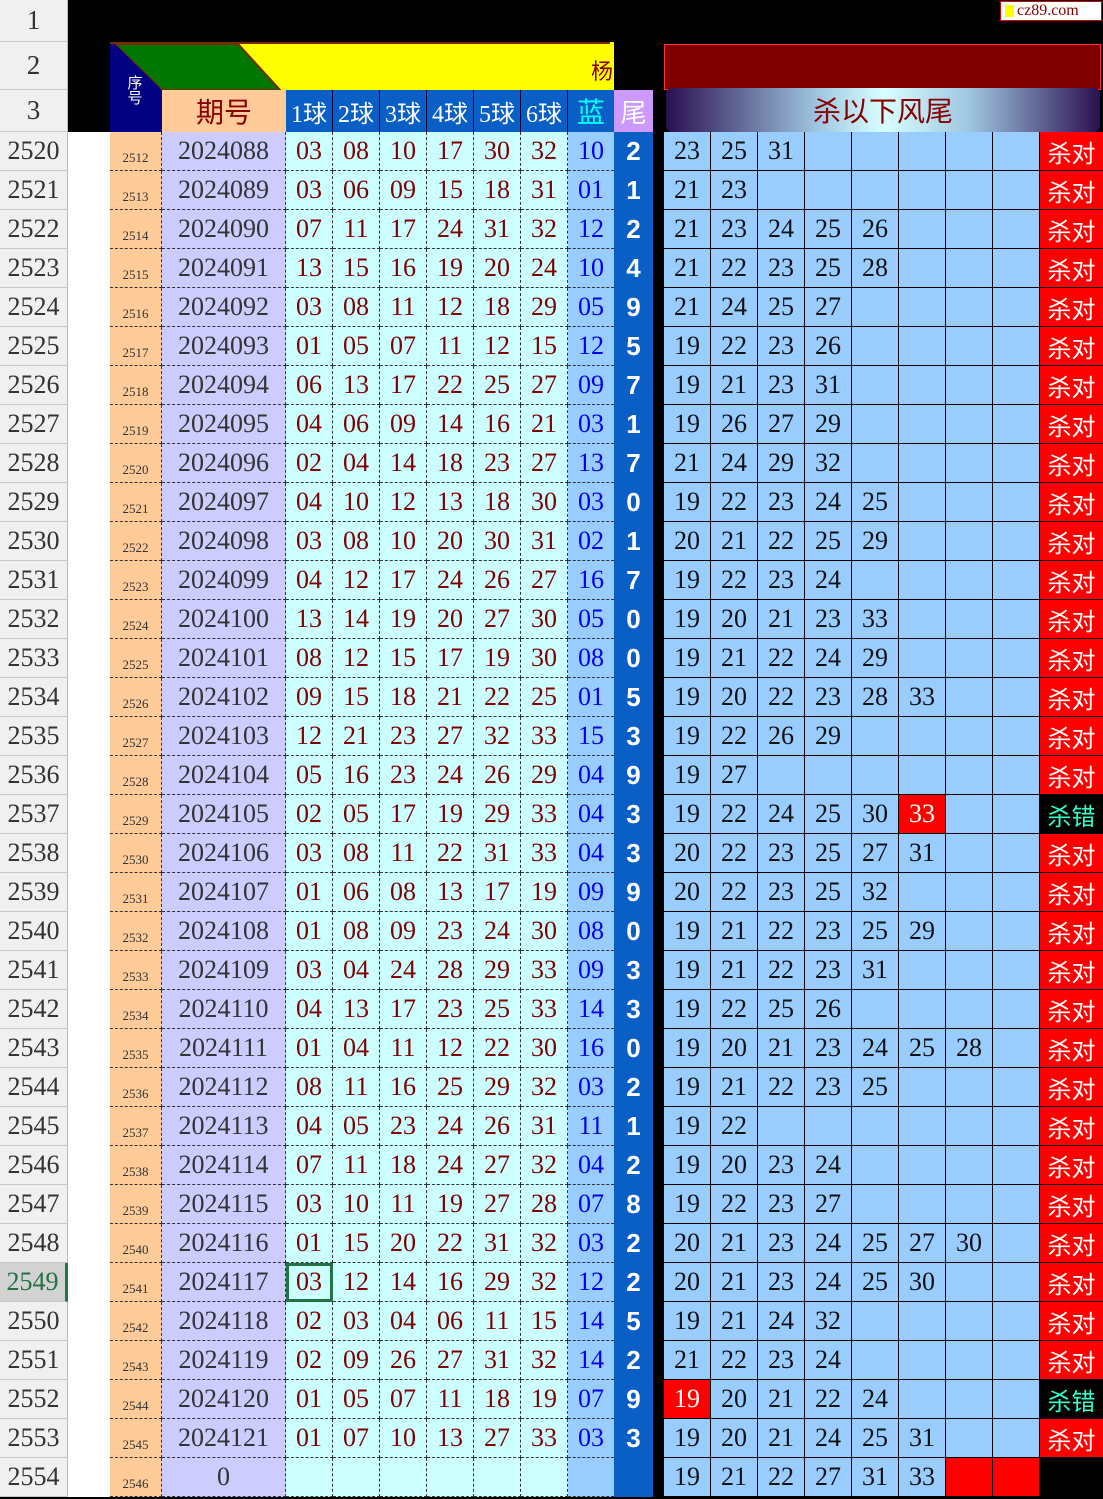  I want to click on blue-ball-cell: 09, so click(591, 892).